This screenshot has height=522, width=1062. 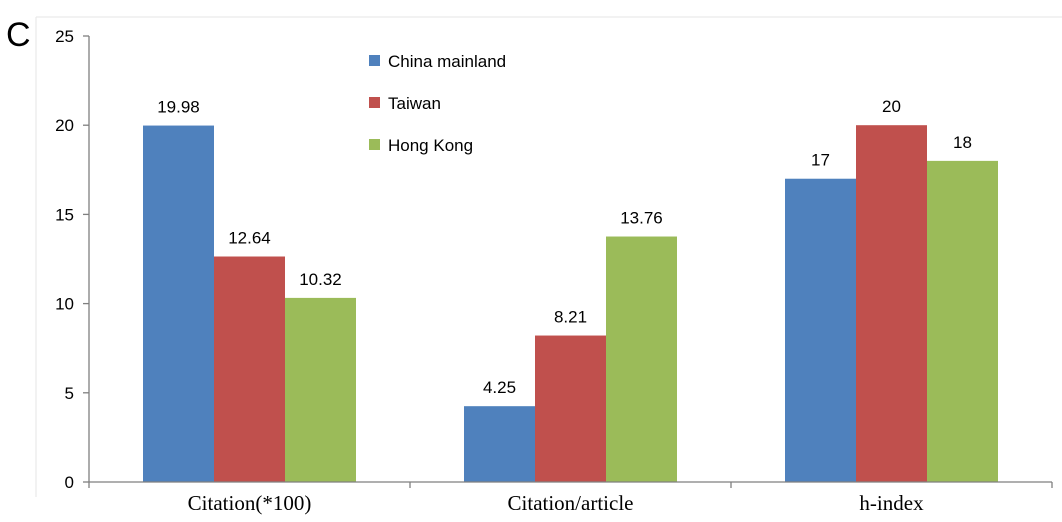 I want to click on x-tick-label: Citation(*100), so click(x=250, y=503).